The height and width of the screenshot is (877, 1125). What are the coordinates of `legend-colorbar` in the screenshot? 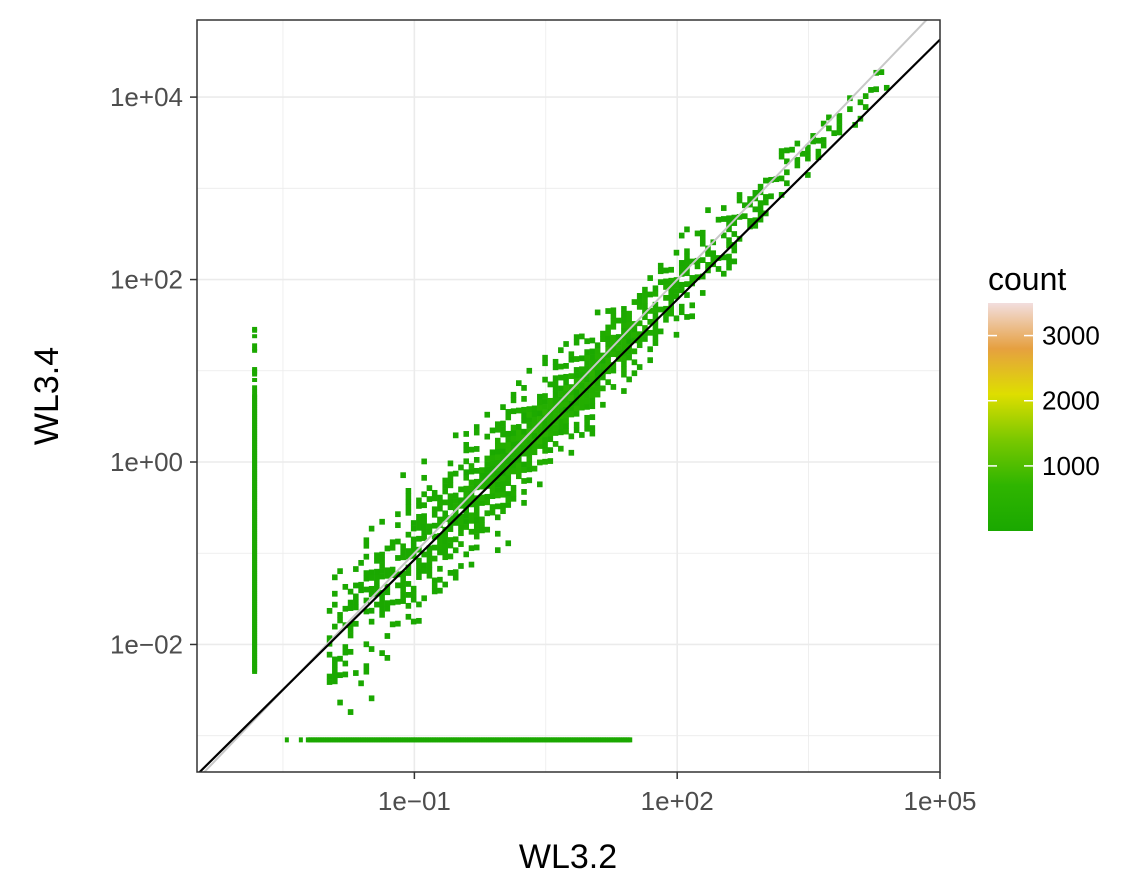 It's located at (1010, 417).